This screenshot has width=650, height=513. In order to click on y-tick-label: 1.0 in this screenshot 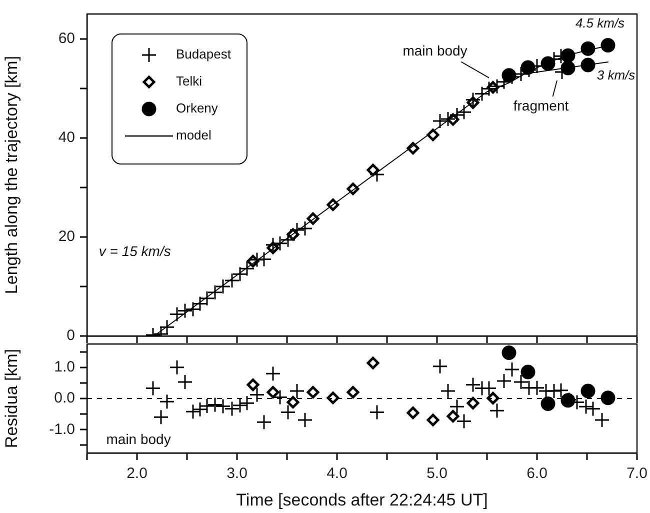, I will do `click(64, 367)`.